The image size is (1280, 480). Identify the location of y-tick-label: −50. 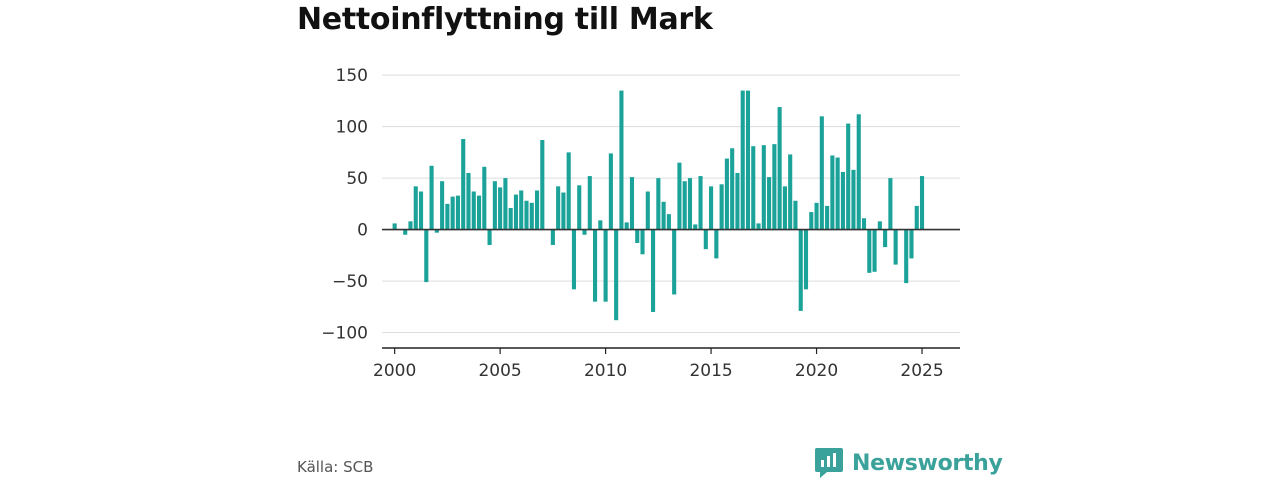
(350, 282).